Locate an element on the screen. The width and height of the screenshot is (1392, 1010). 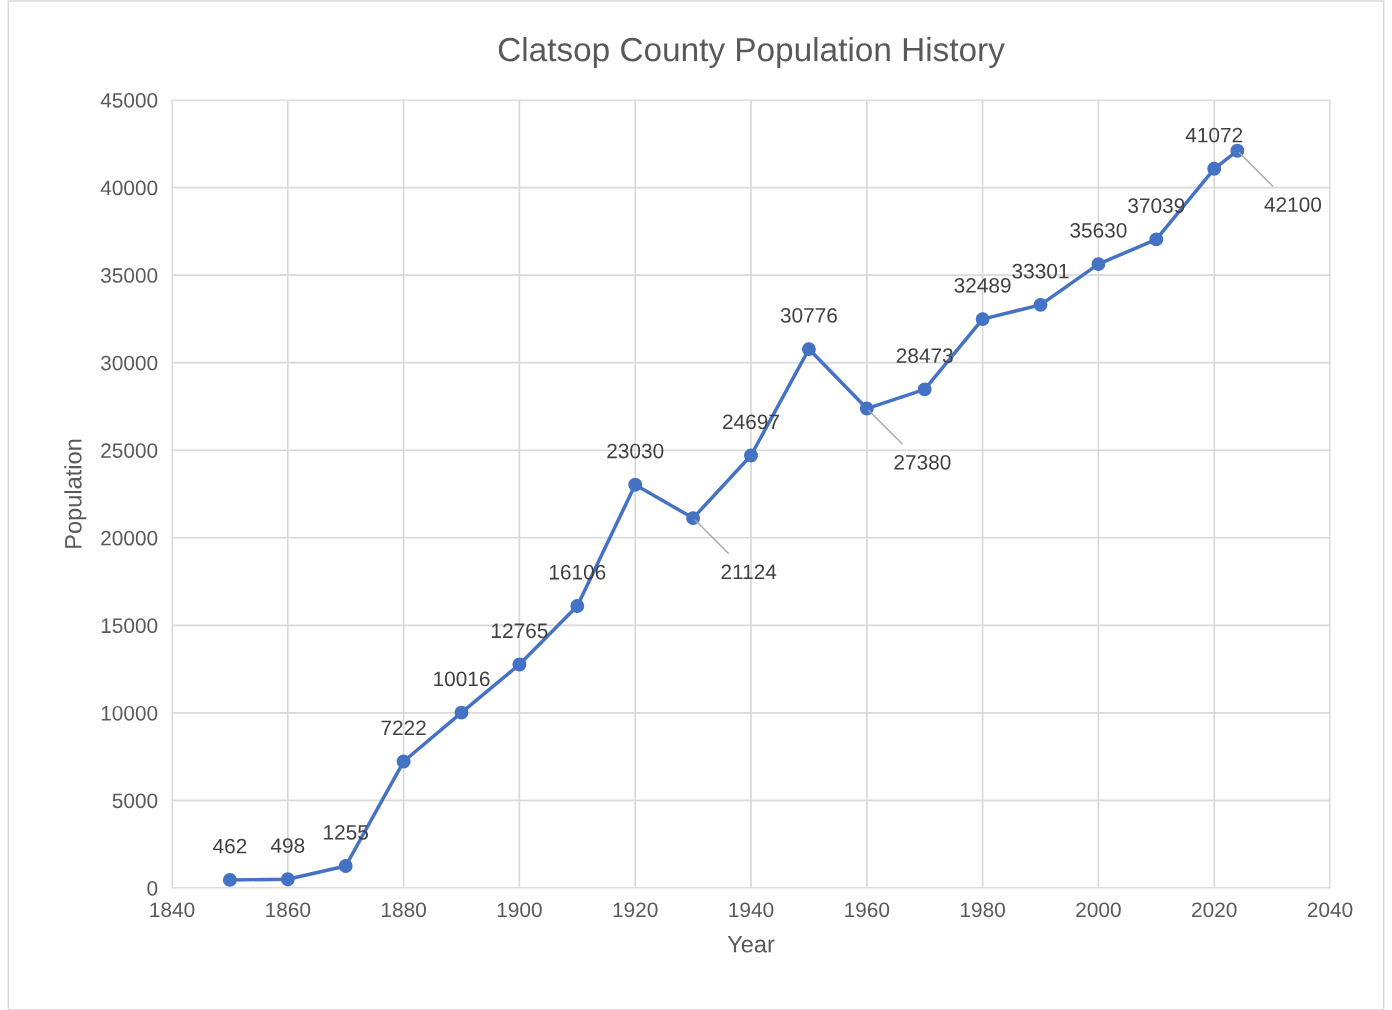
data-label: 23030 is located at coordinates (635, 451).